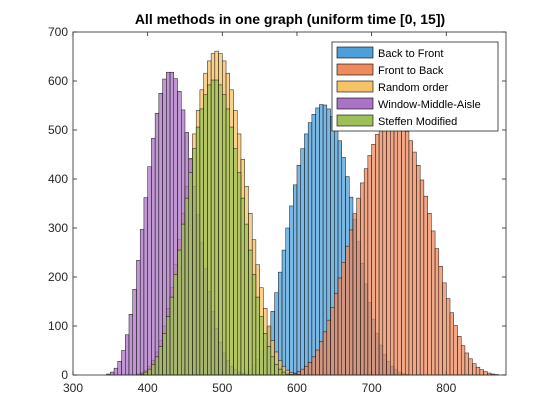 This screenshot has width=560, height=420. I want to click on y-tick-label: 0, so click(64, 375).